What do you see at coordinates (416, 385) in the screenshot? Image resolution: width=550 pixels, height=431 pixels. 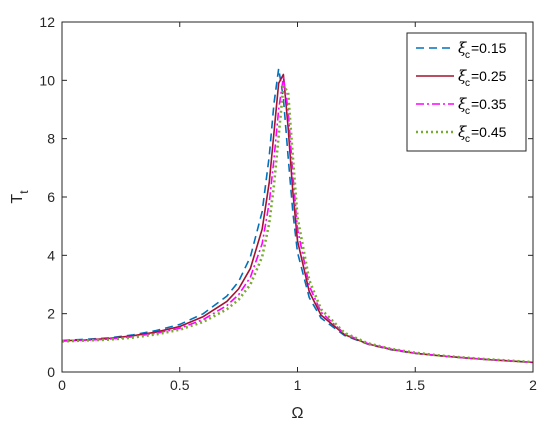 I see `x-tick-label: 1.5` at bounding box center [416, 385].